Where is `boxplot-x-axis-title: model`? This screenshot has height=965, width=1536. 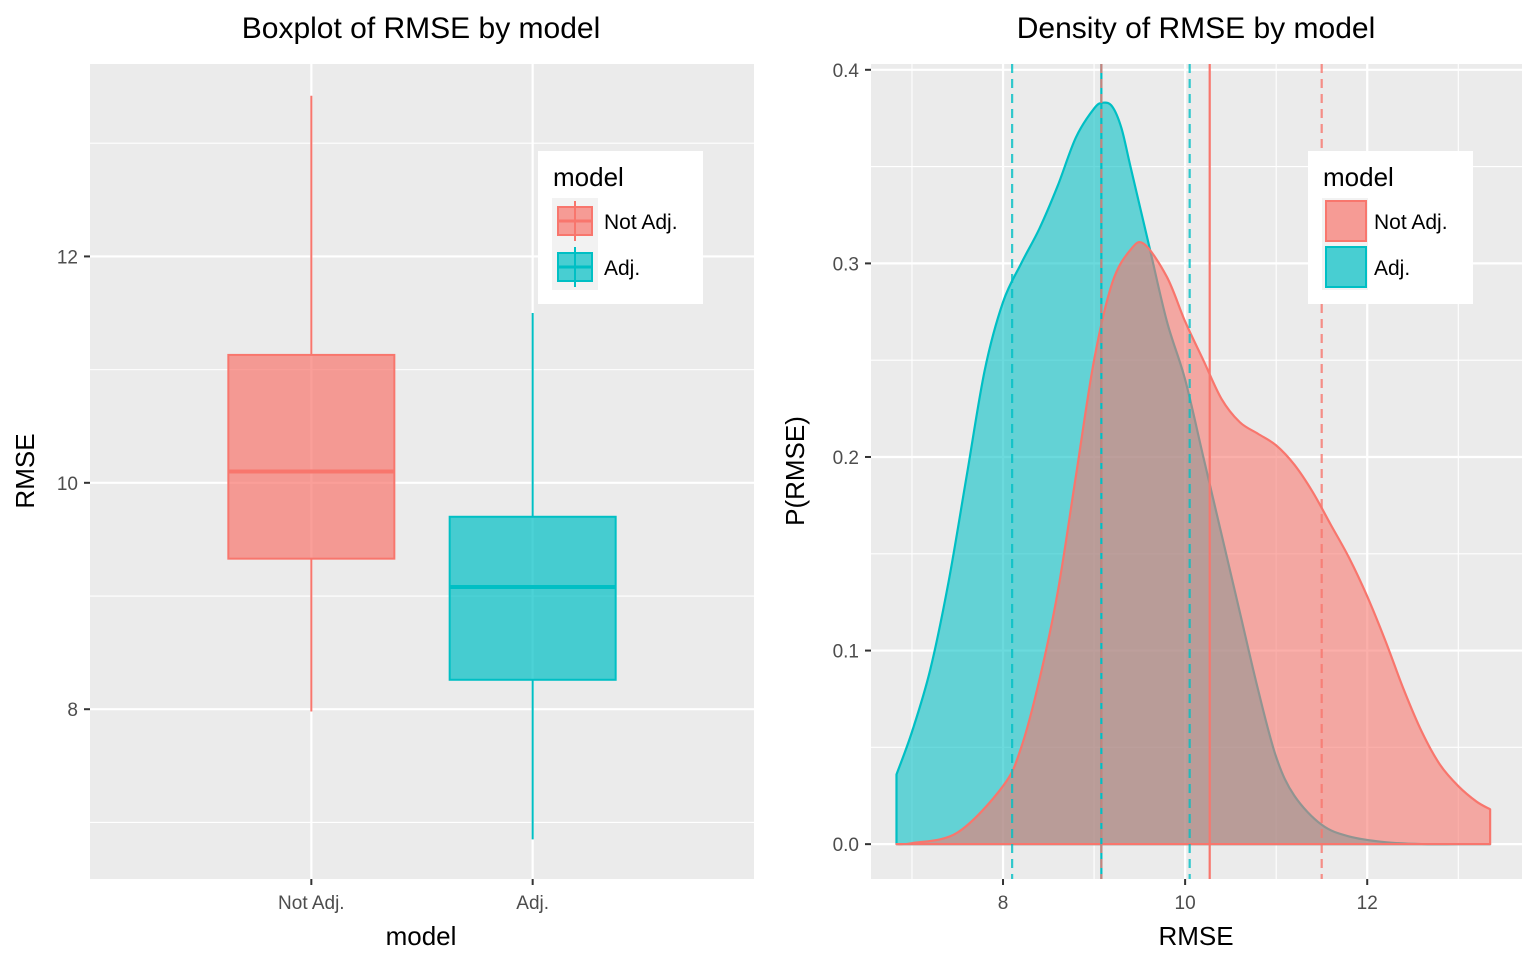
boxplot-x-axis-title: model is located at coordinates (421, 936).